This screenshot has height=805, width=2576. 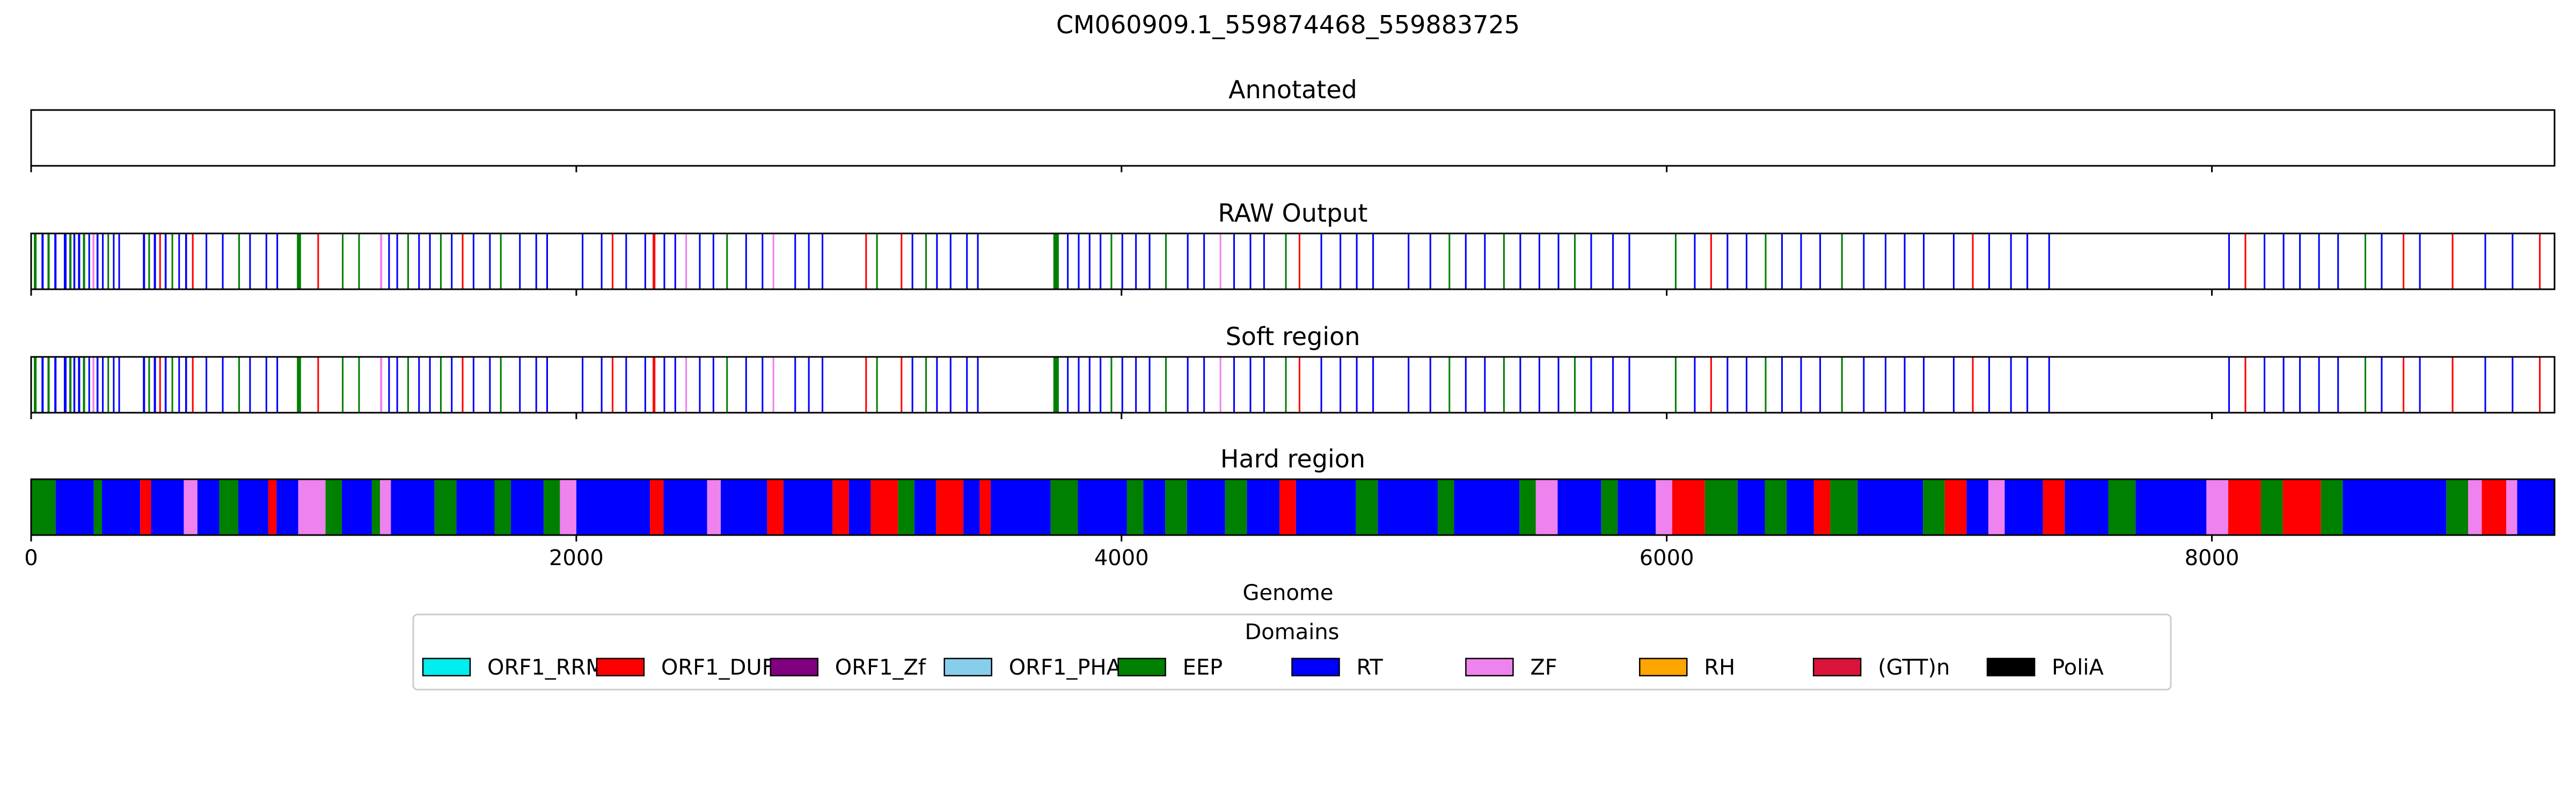 What do you see at coordinates (1287, 593) in the screenshot?
I see `x-axis-label: Genome` at bounding box center [1287, 593].